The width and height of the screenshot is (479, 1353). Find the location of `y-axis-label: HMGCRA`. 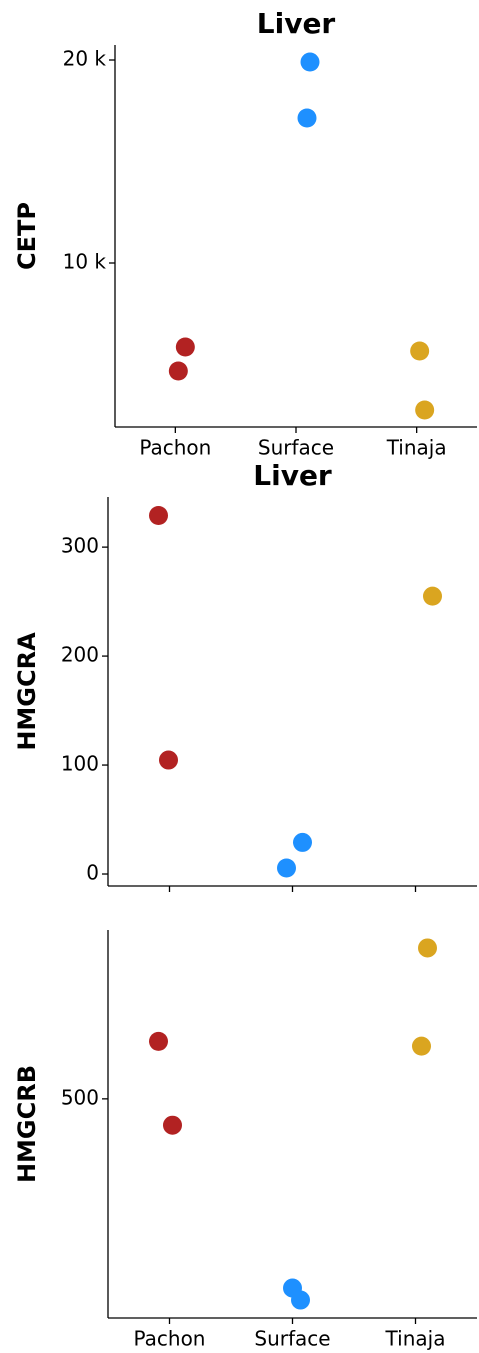

y-axis-label: HMGCRA is located at coordinates (27, 691).